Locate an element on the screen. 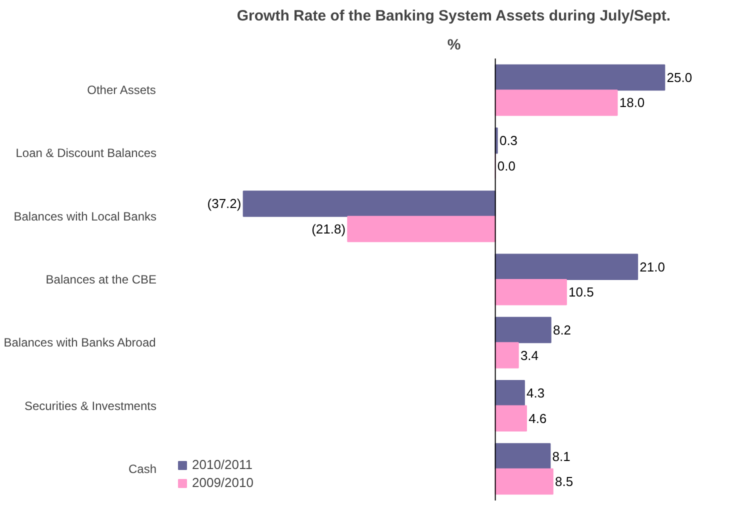 The width and height of the screenshot is (750, 511). y-tick-label: Other Assets is located at coordinates (121, 90).